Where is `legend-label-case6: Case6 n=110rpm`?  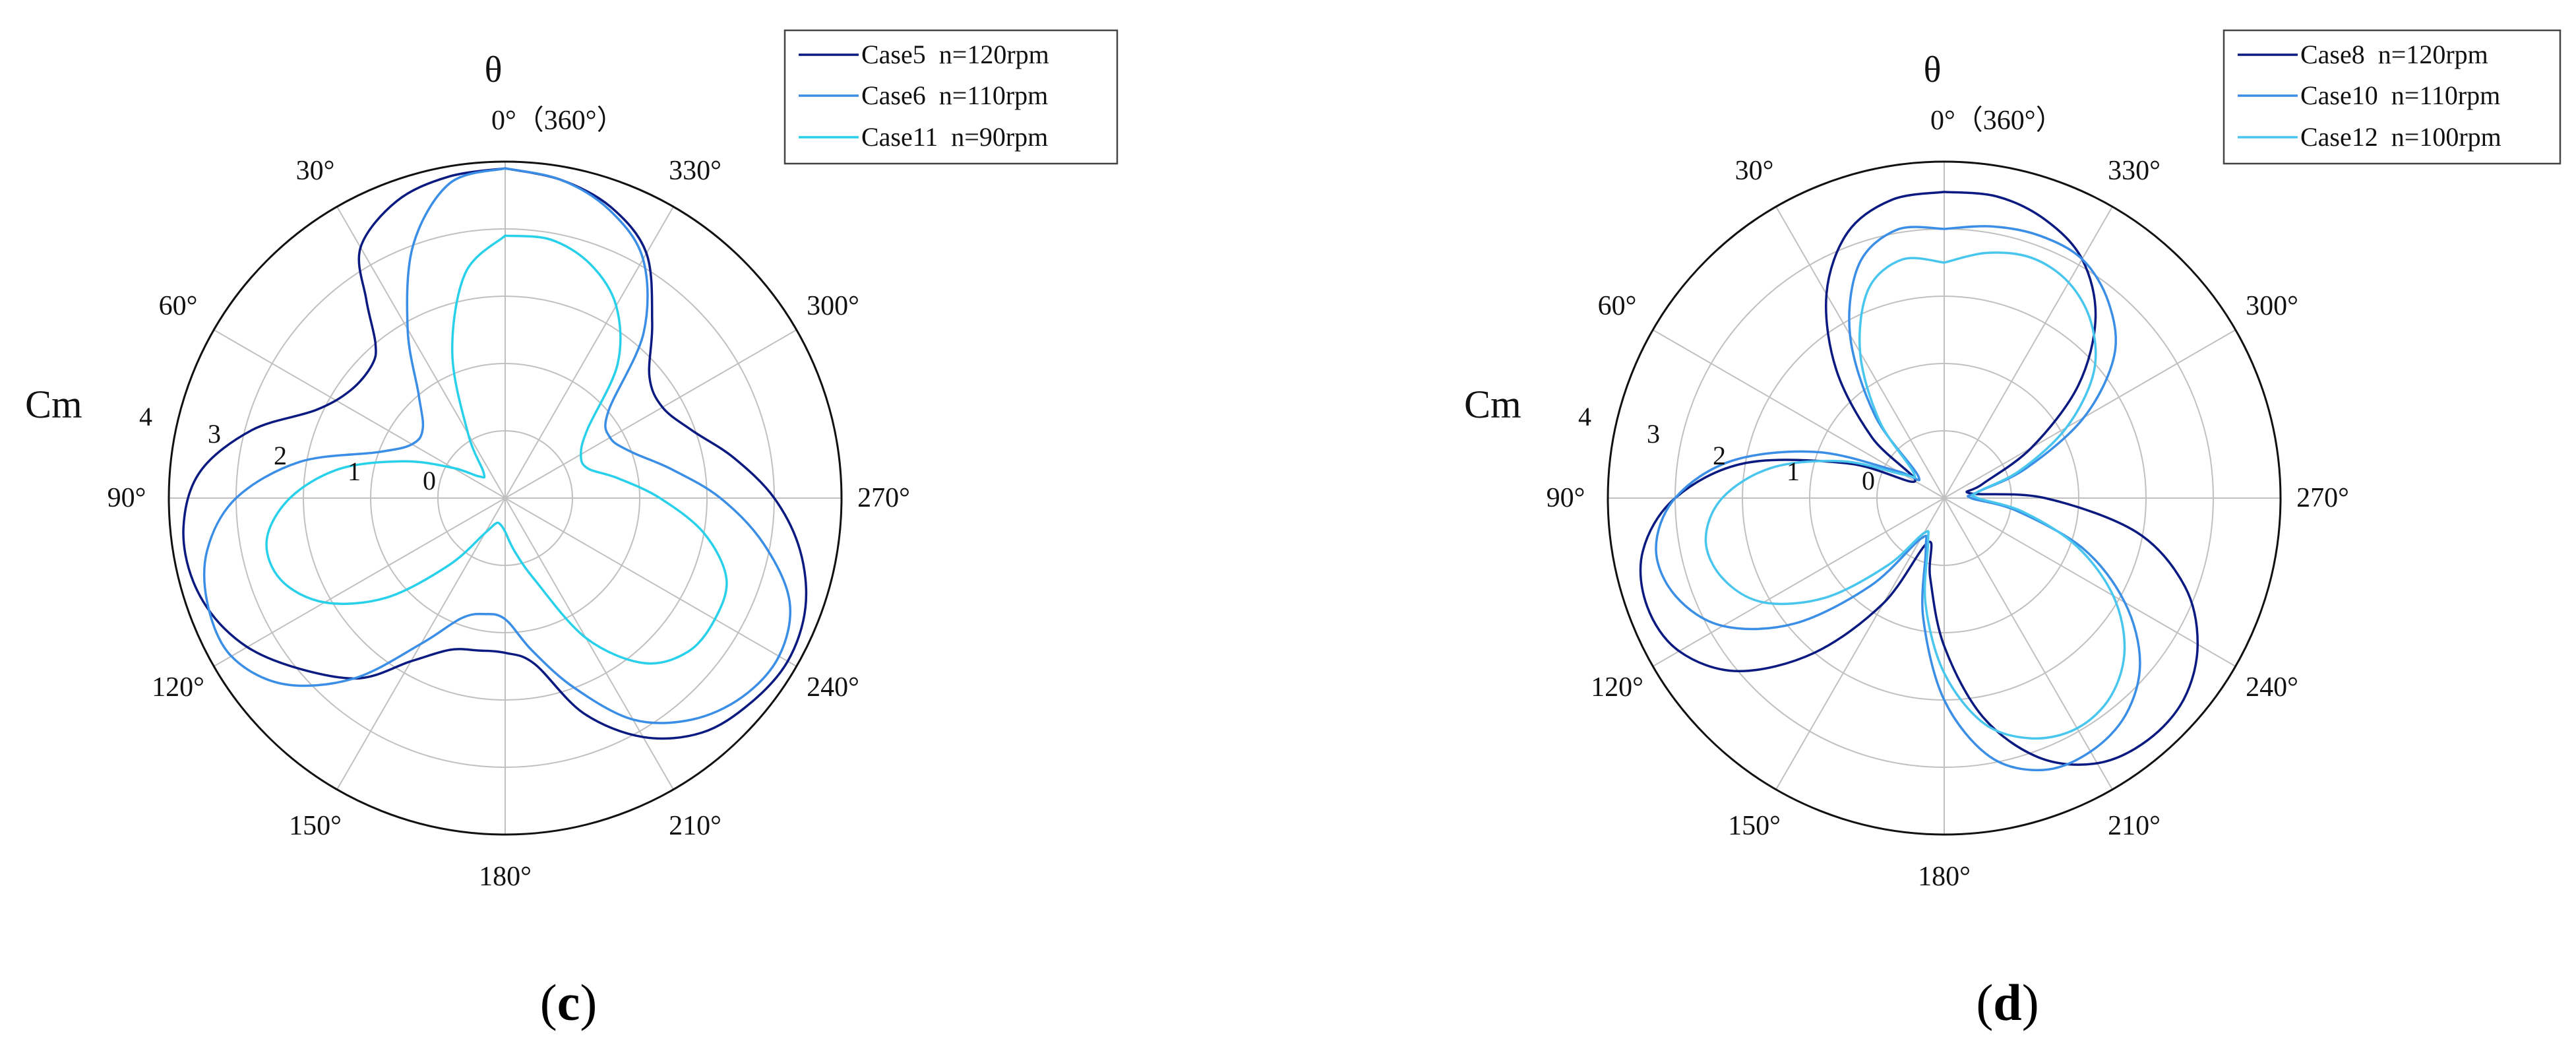 legend-label-case6: Case6 n=110rpm is located at coordinates (954, 95).